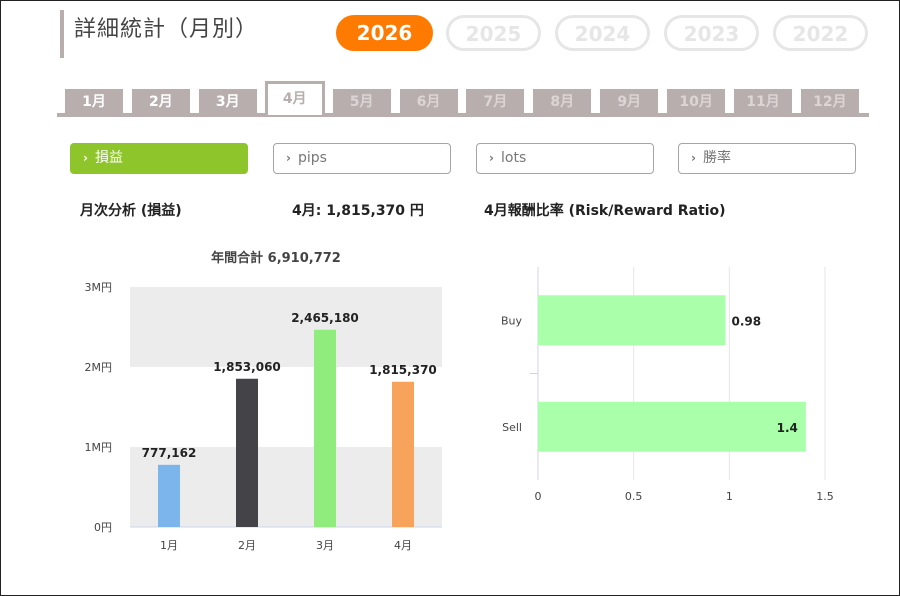 The width and height of the screenshot is (900, 596). Describe the element at coordinates (820, 33) in the screenshot. I see `year-tab-2022: 2022` at that location.